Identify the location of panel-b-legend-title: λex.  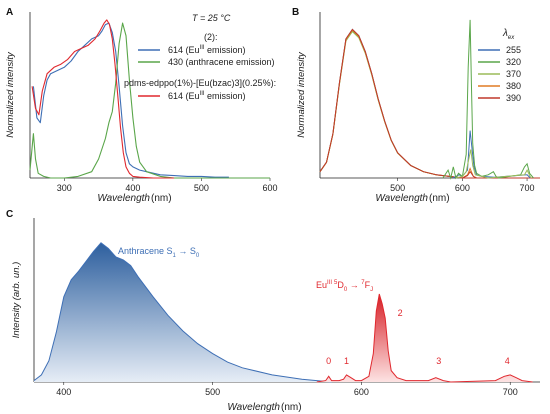
(508, 34).